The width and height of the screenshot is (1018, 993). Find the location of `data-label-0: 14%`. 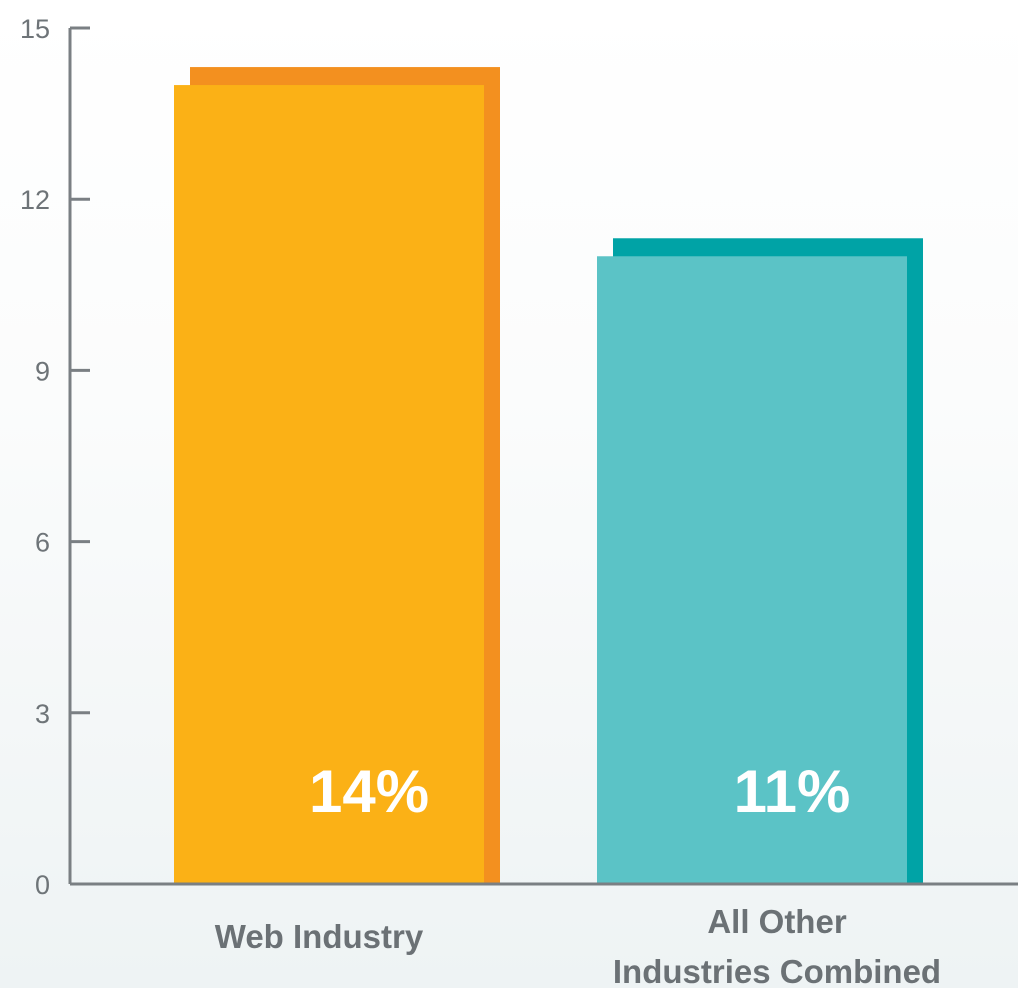

data-label-0: 14% is located at coordinates (369, 791).